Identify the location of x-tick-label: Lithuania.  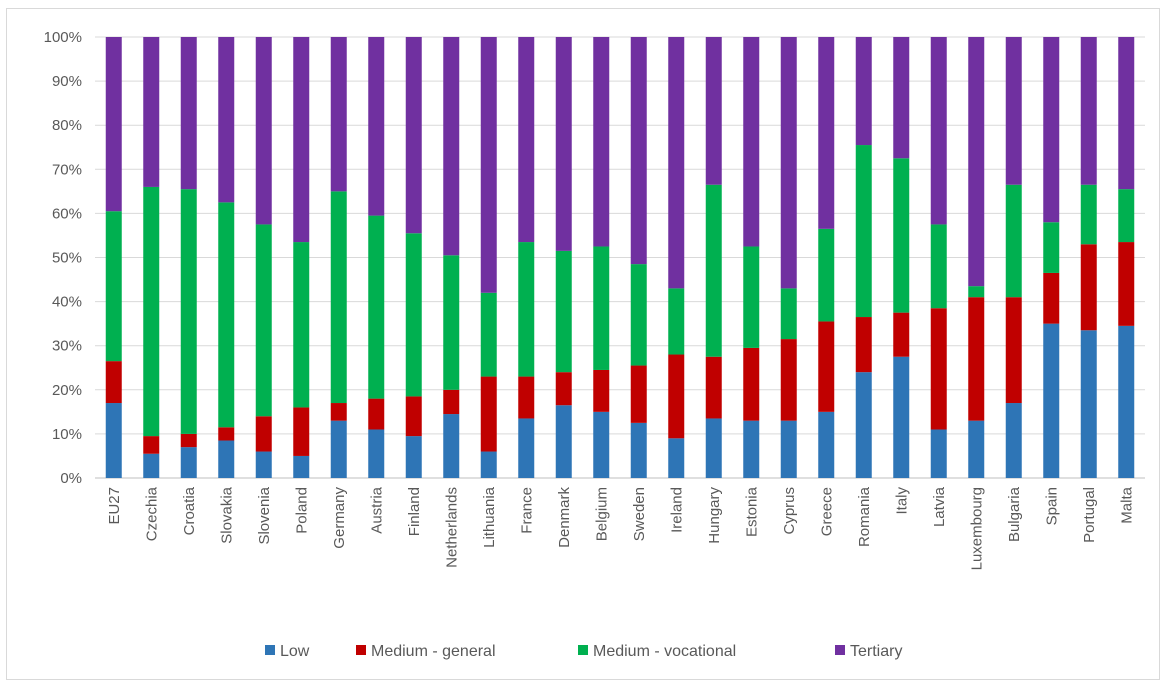
(489, 517).